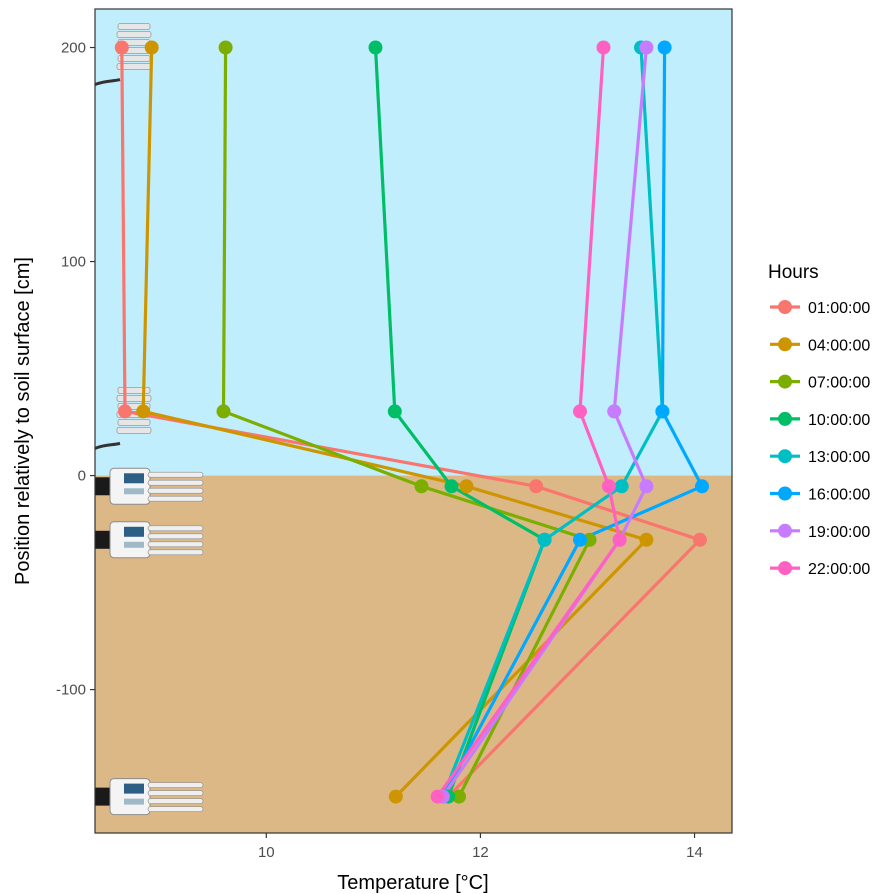 Image resolution: width=885 pixels, height=894 pixels. Describe the element at coordinates (839, 383) in the screenshot. I see `legend-label: 07:00:00` at that location.